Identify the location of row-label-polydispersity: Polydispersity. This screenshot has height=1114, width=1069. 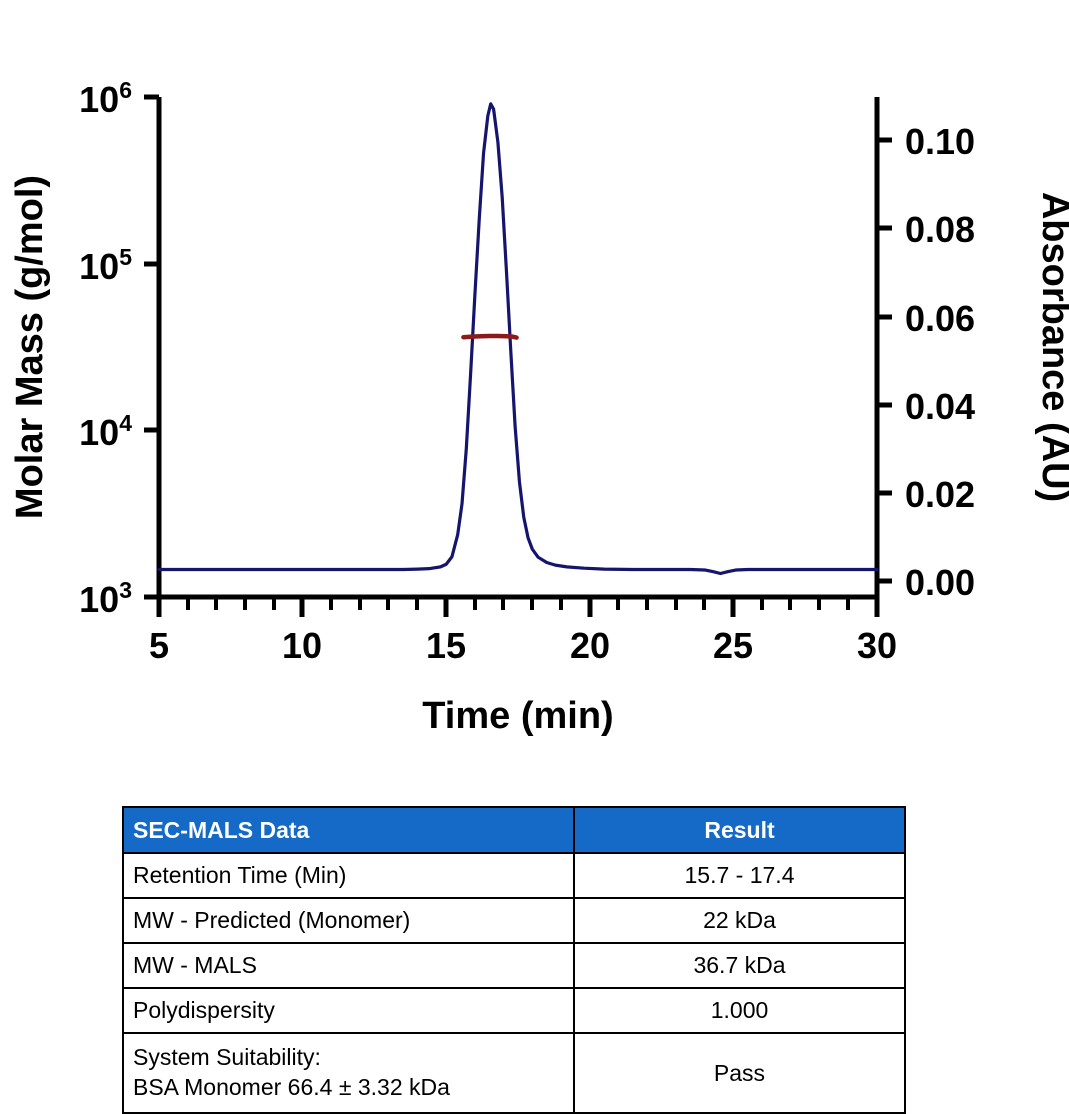
(348, 1010).